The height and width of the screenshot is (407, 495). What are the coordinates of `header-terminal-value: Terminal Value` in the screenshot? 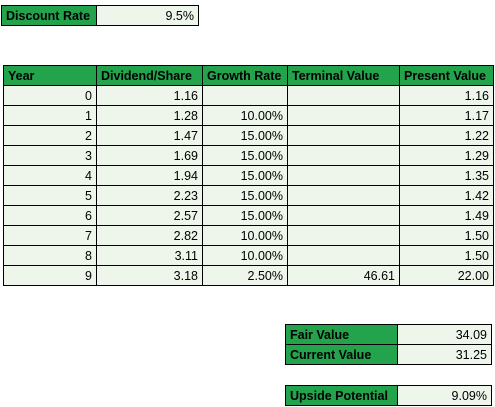 It's located at (343, 75).